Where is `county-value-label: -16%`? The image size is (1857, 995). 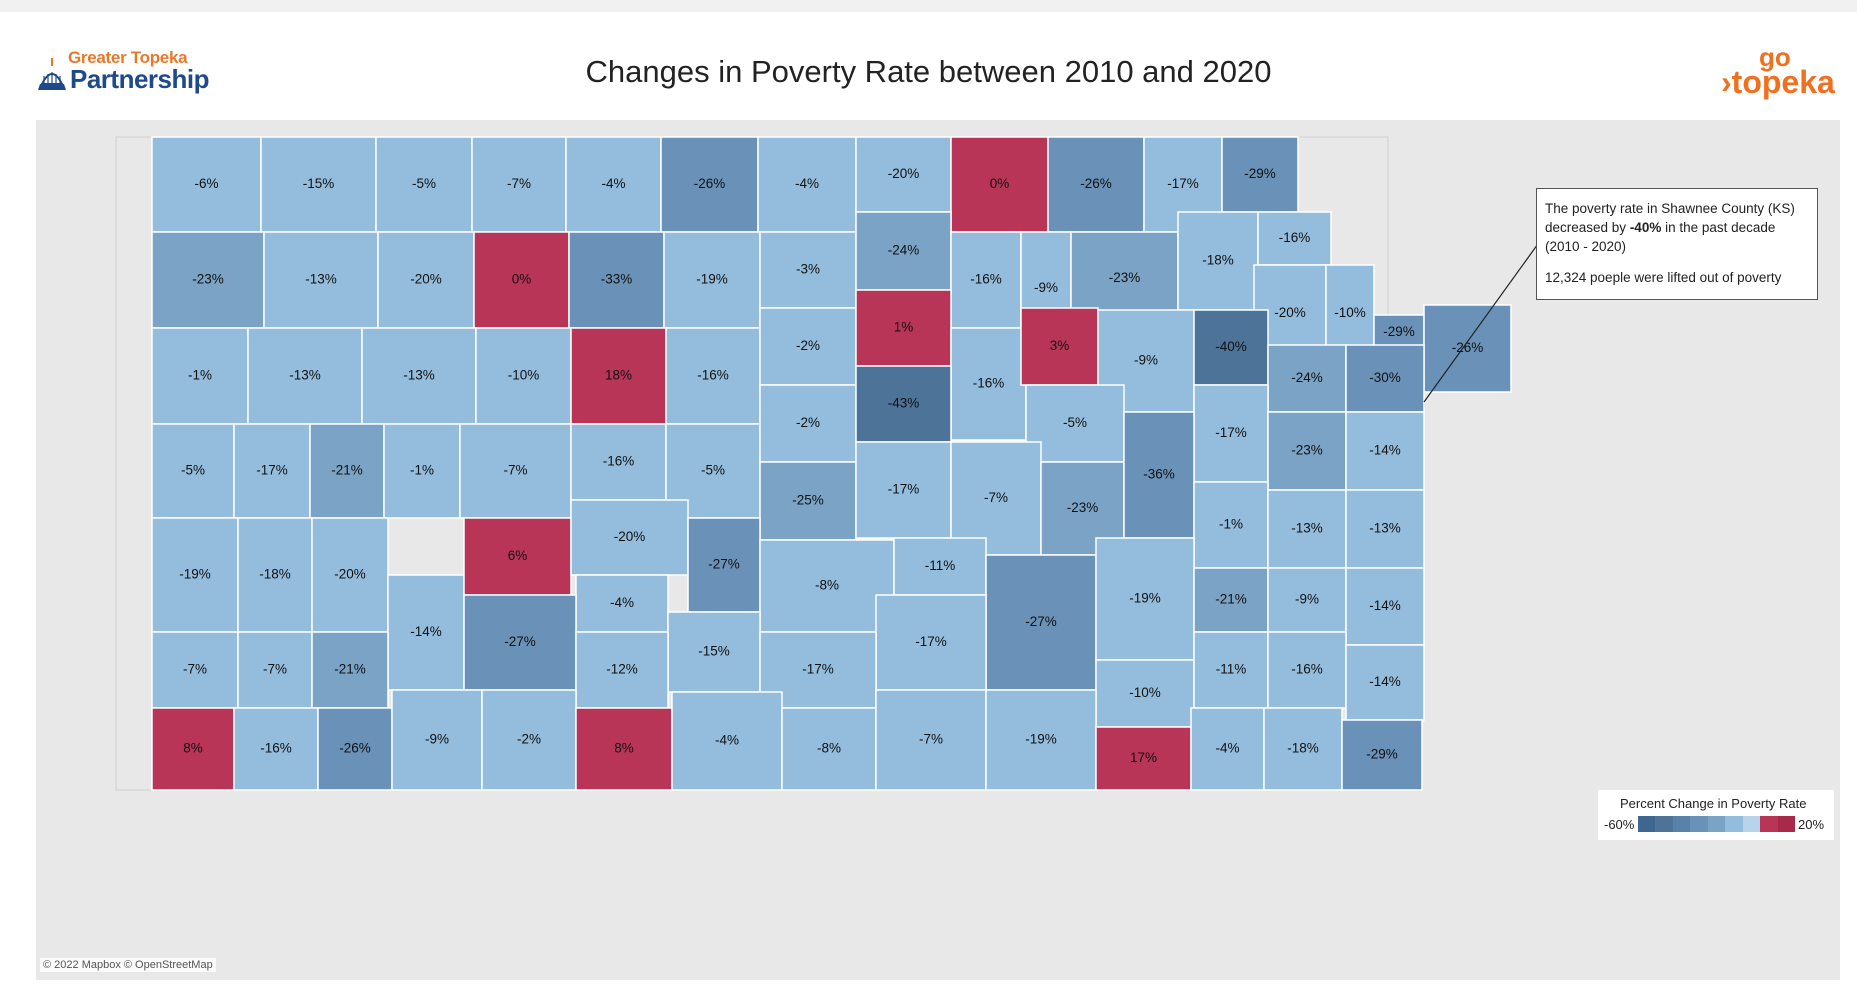
county-value-label: -16% is located at coordinates (276, 748).